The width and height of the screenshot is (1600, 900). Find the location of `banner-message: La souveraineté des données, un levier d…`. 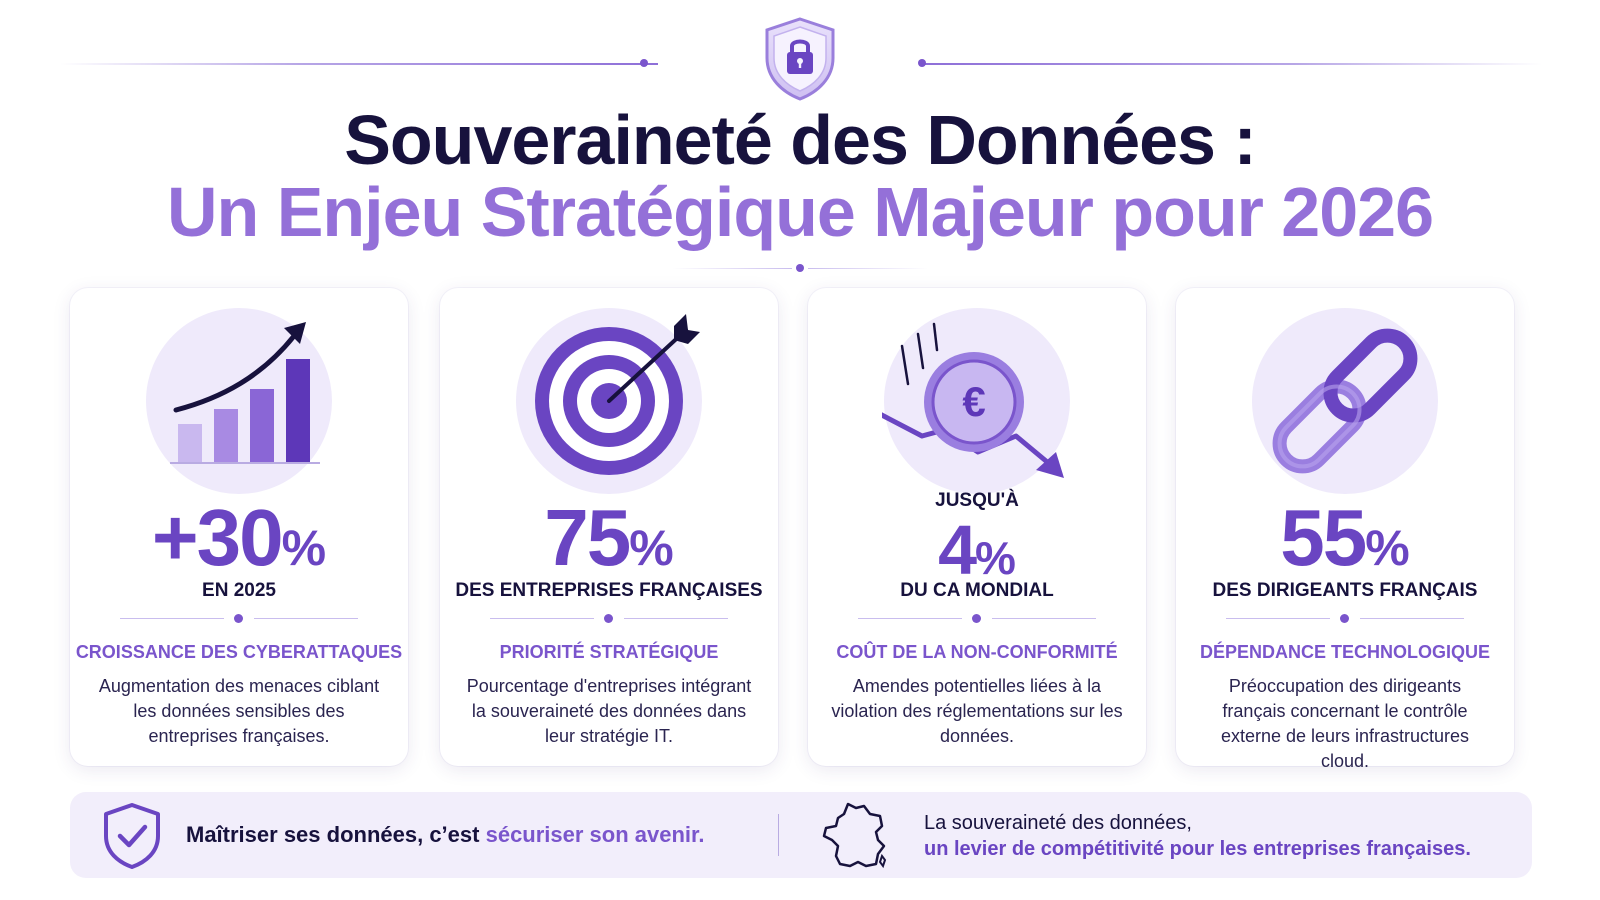

banner-message: La souveraineté des données, un levier d… is located at coordinates (1197, 836).